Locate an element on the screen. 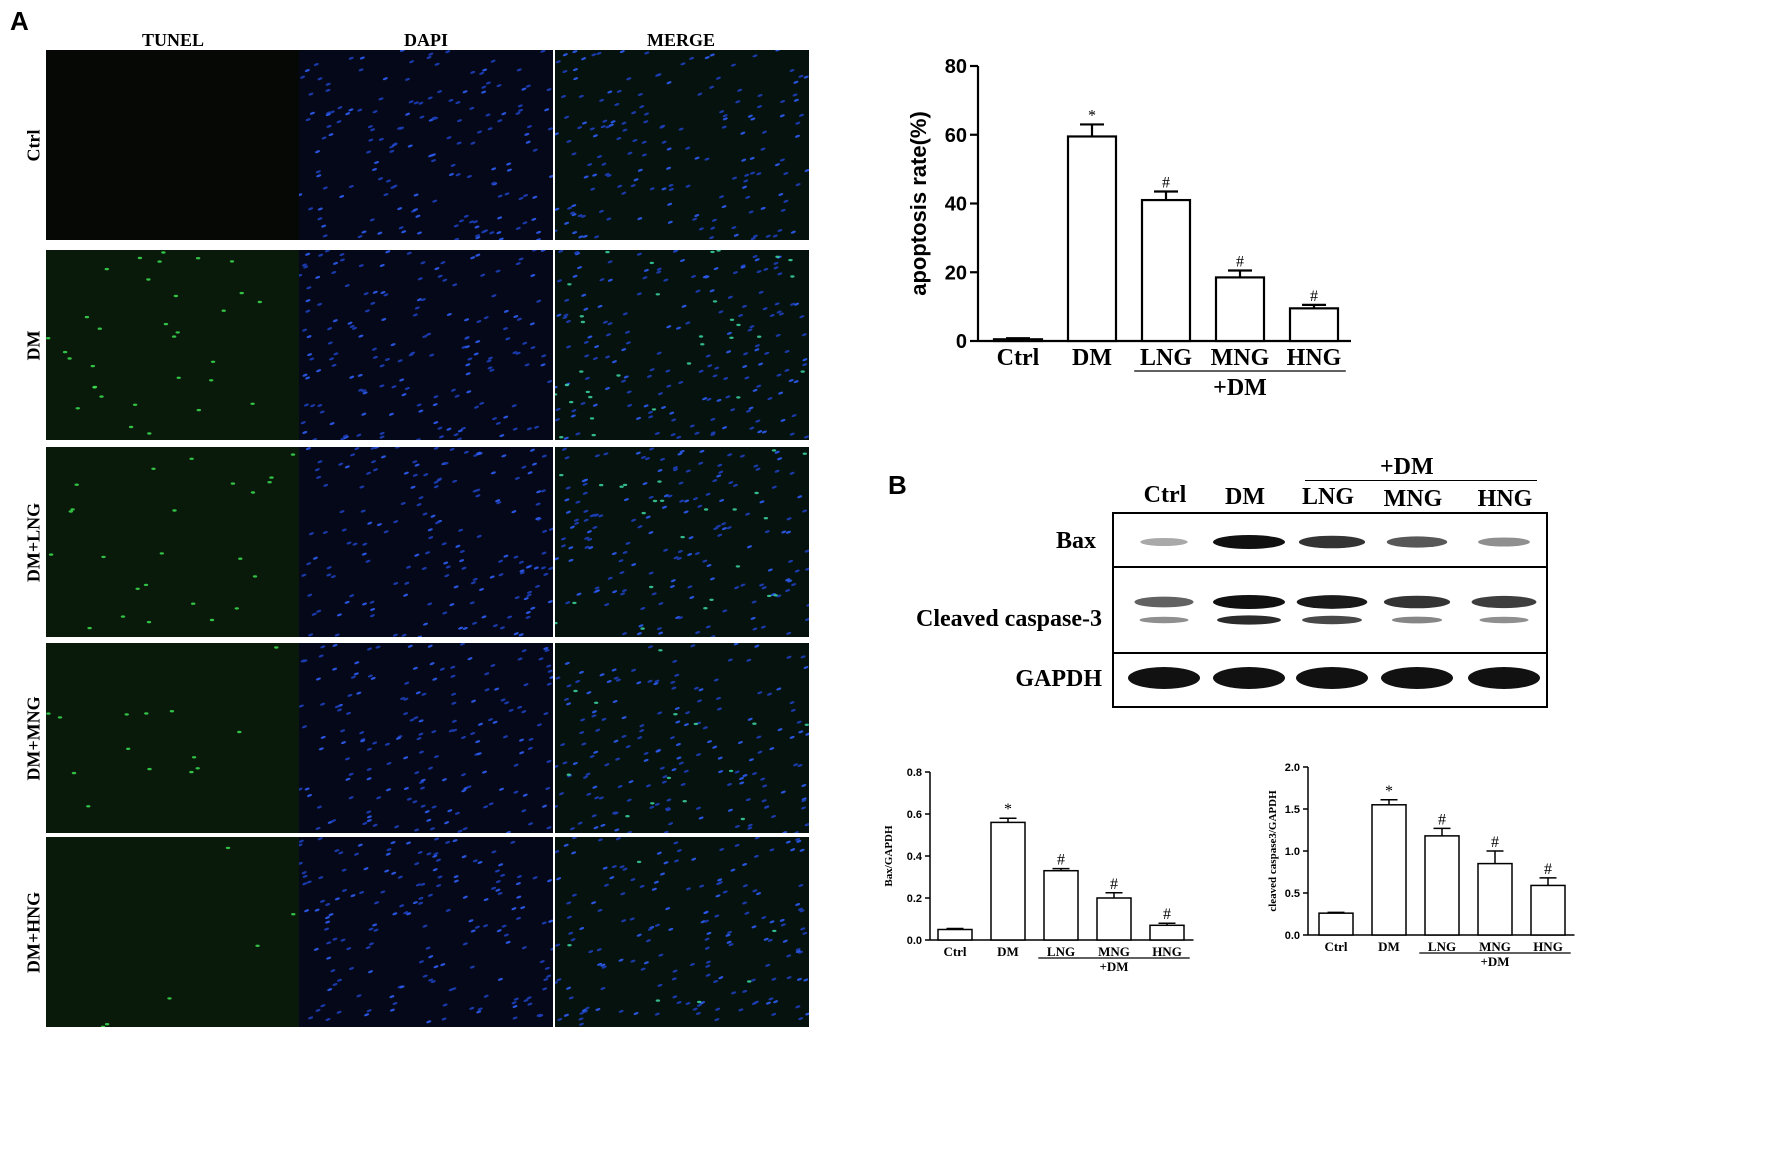  y-axis-label: Bax/GAPDH is located at coordinates (889, 856).